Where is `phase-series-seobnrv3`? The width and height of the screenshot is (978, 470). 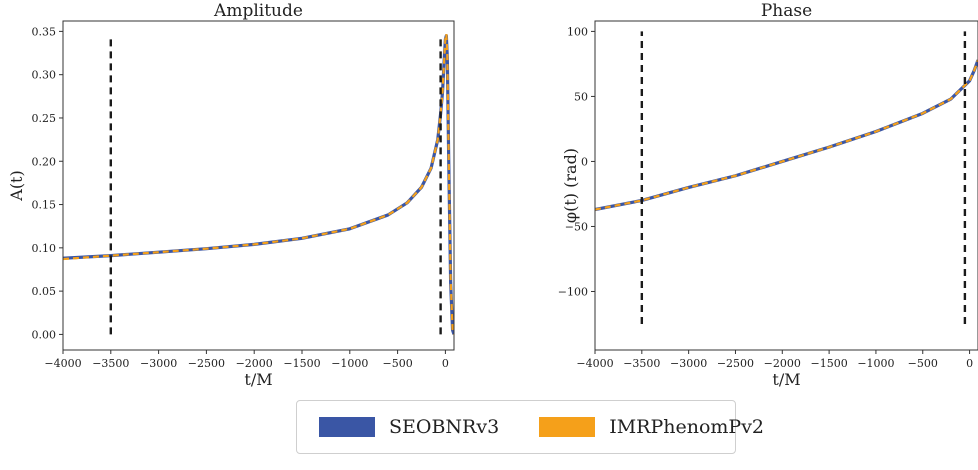
phase-series-seobnrv3 is located at coordinates (786, 135).